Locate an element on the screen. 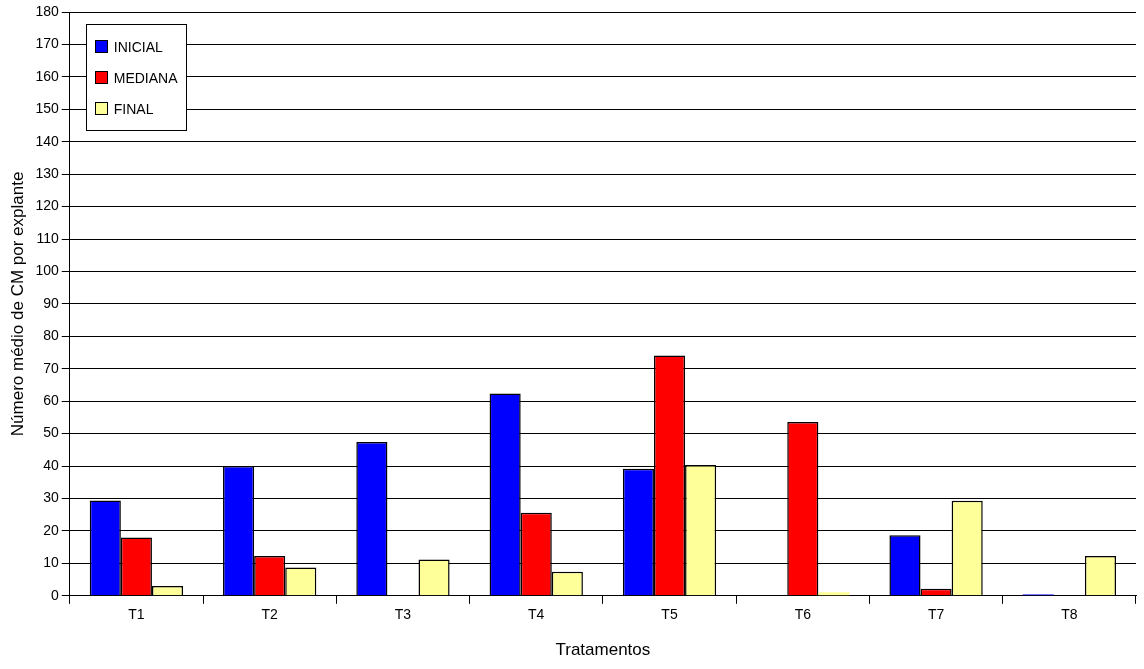 This screenshot has height=669, width=1144. y-tick-label: 10 is located at coordinates (51, 562).